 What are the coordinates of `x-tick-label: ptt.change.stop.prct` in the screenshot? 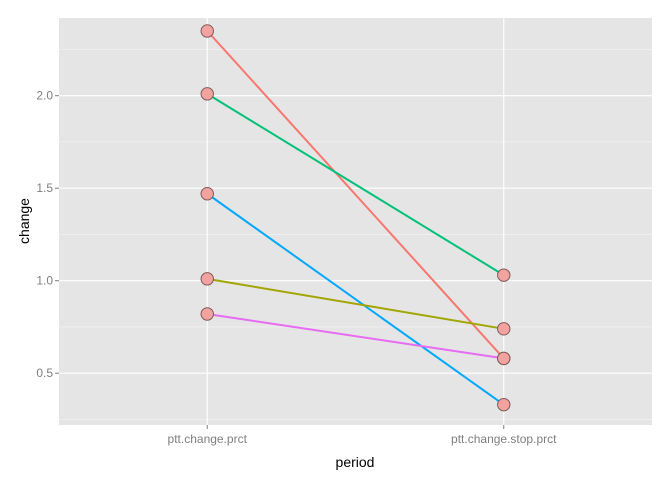 It's located at (504, 439).